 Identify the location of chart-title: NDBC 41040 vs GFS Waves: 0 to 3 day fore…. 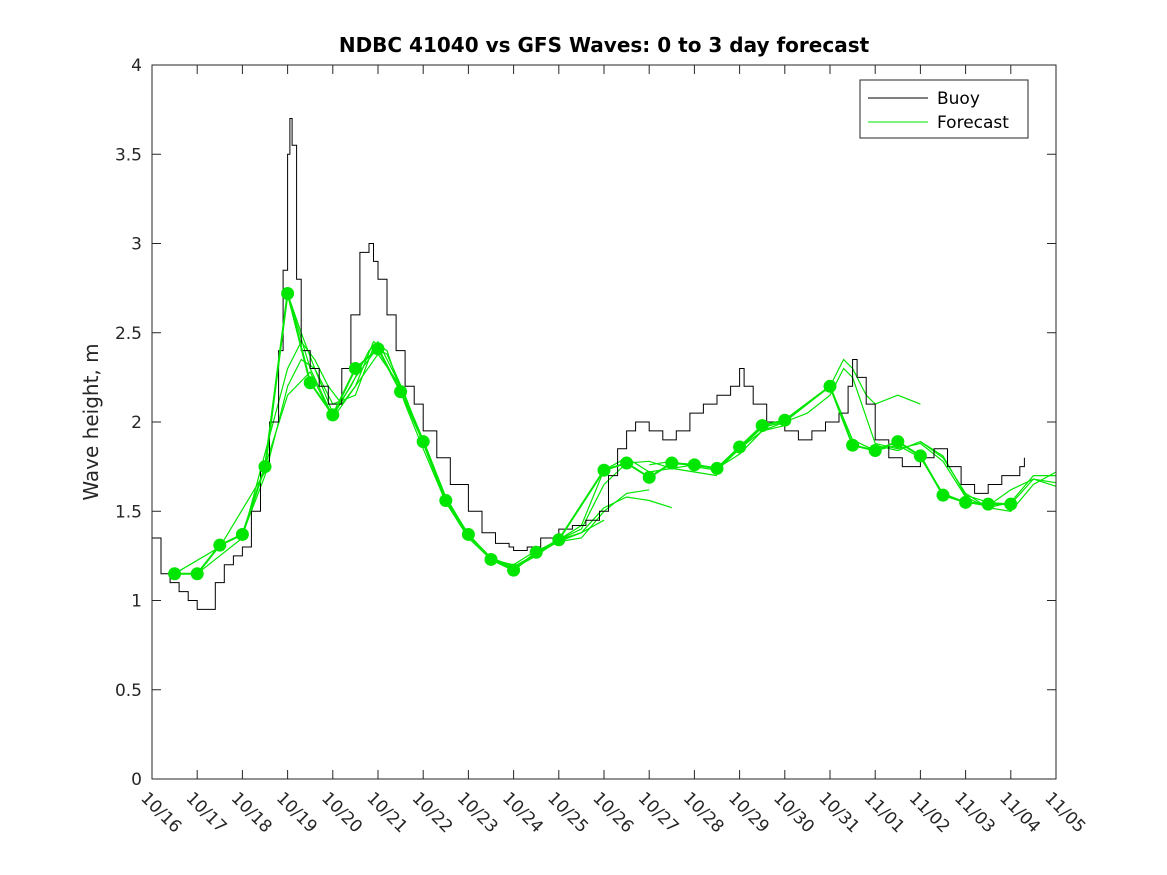
(604, 45).